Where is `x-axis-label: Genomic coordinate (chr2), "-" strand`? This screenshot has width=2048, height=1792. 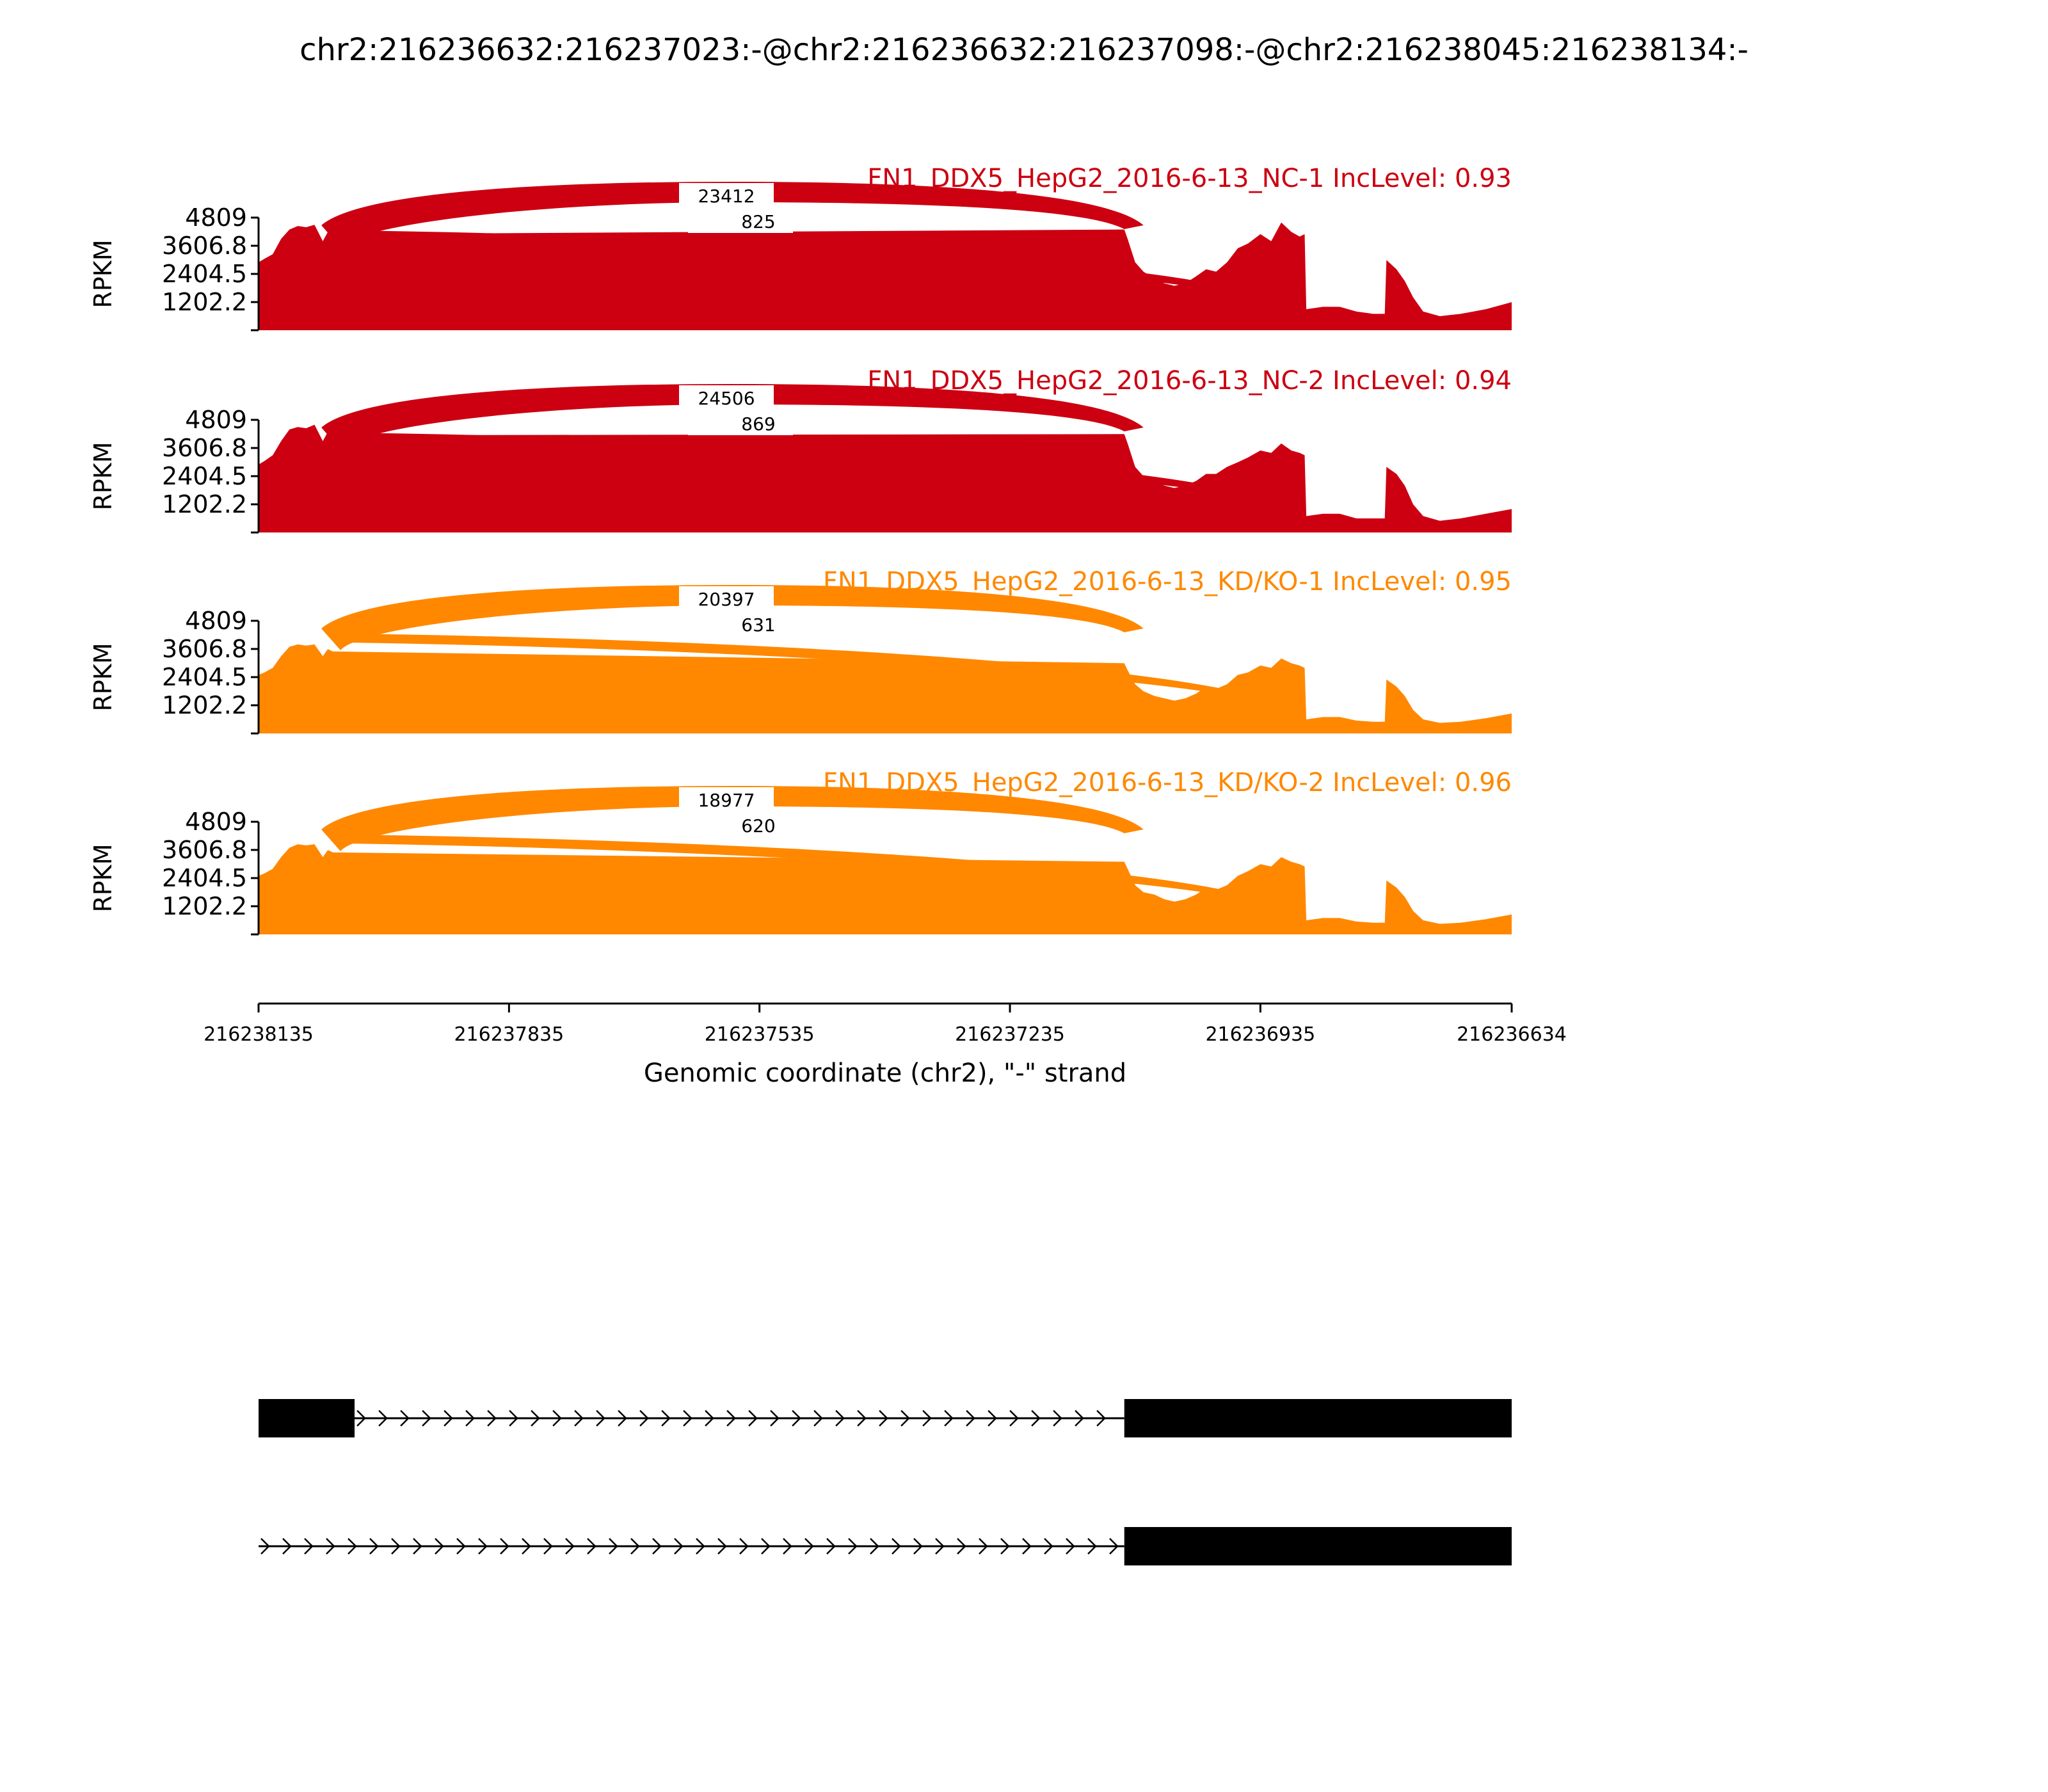 x-axis-label: Genomic coordinate (chr2), "-" strand is located at coordinates (885, 1073).